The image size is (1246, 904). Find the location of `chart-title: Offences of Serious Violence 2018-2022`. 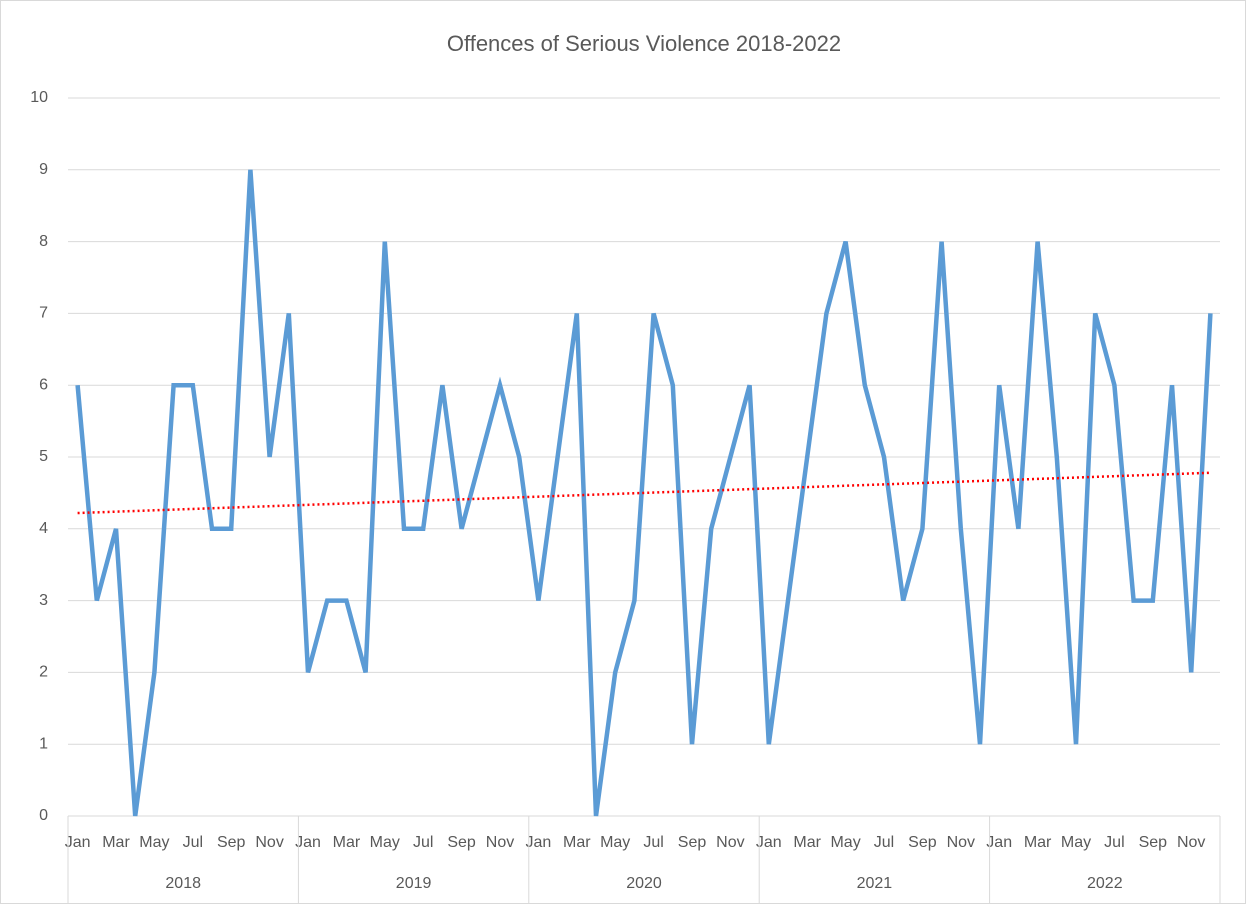

chart-title: Offences of Serious Violence 2018-2022 is located at coordinates (644, 43).